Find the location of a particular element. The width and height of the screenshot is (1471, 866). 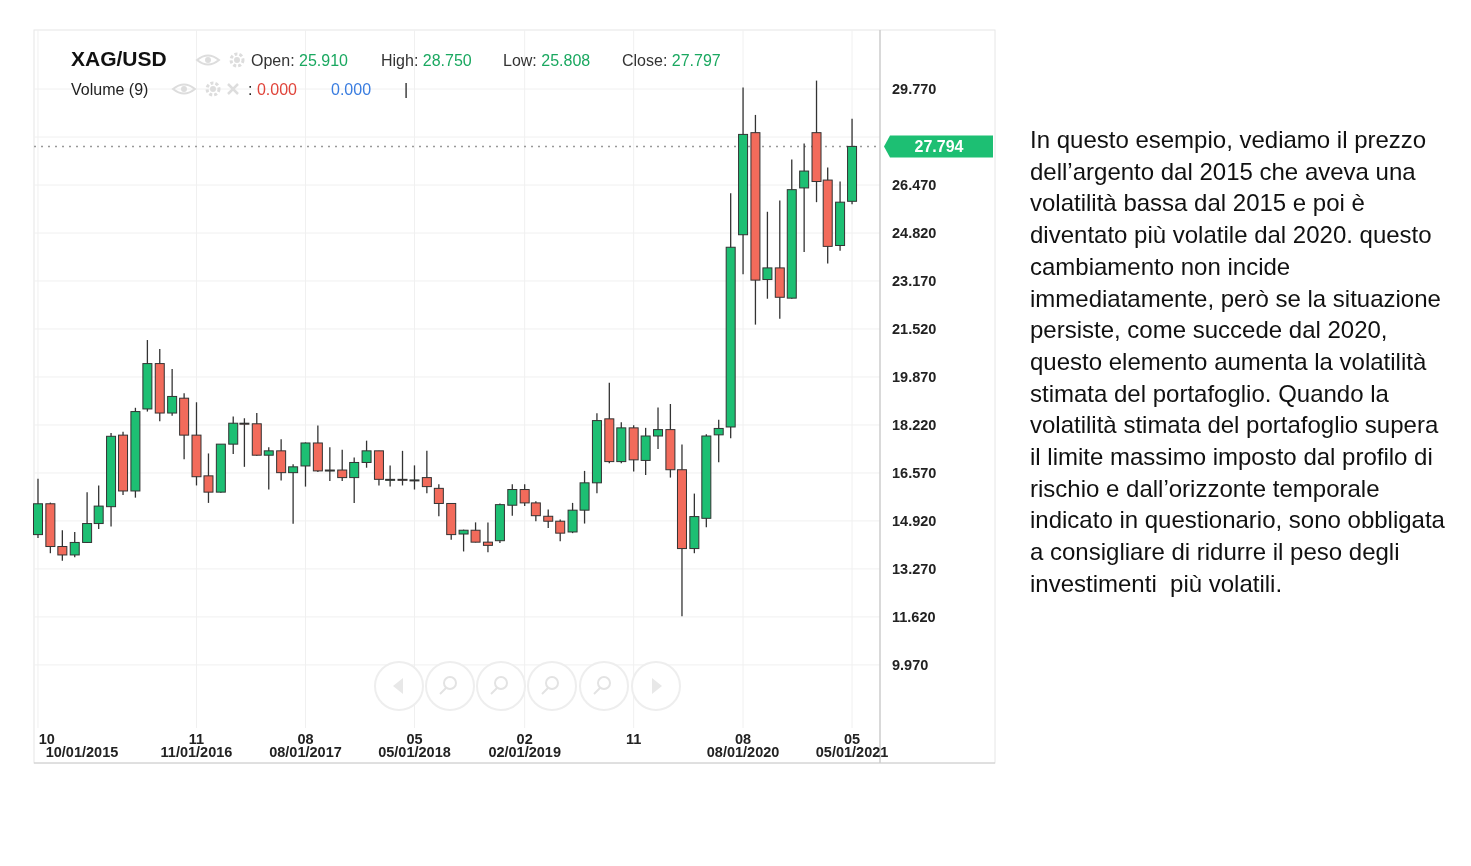

x-tick-label: 10 10/01/2015 is located at coordinates (78, 745).